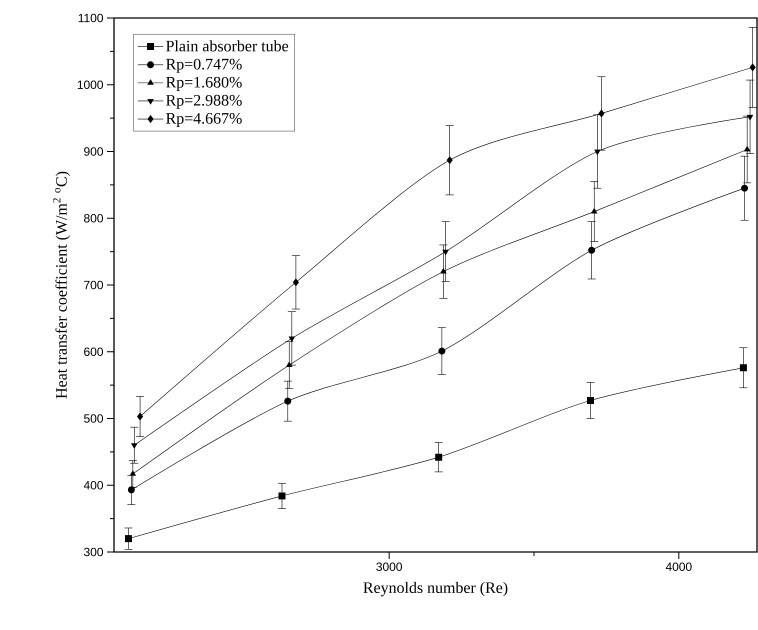 This screenshot has width=758, height=630. I want to click on legend-label: Rp=1.680%, so click(204, 83).